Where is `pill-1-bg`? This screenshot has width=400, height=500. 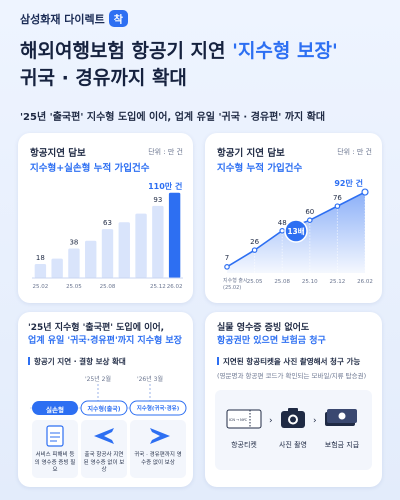
pill-1-bg is located at coordinates (55, 408).